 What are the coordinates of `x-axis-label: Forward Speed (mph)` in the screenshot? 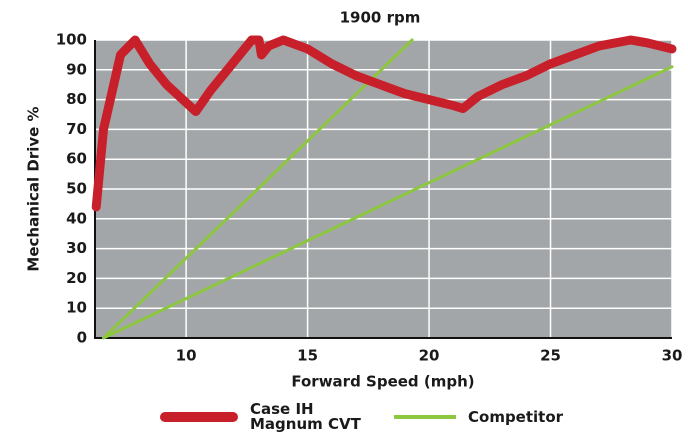 It's located at (382, 382).